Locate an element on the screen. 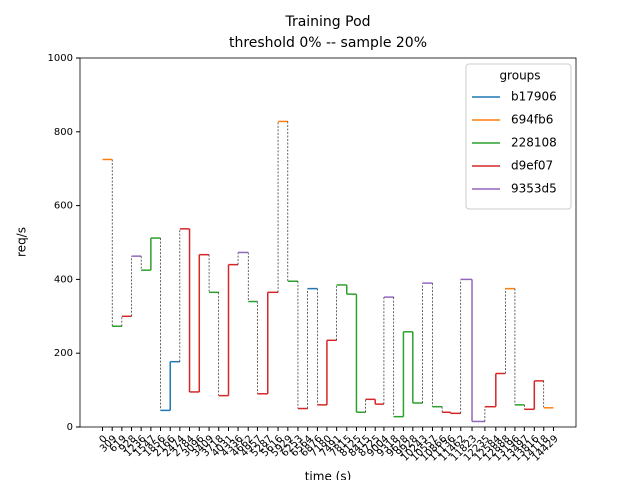  y-tick-label: 600 is located at coordinates (63, 206).